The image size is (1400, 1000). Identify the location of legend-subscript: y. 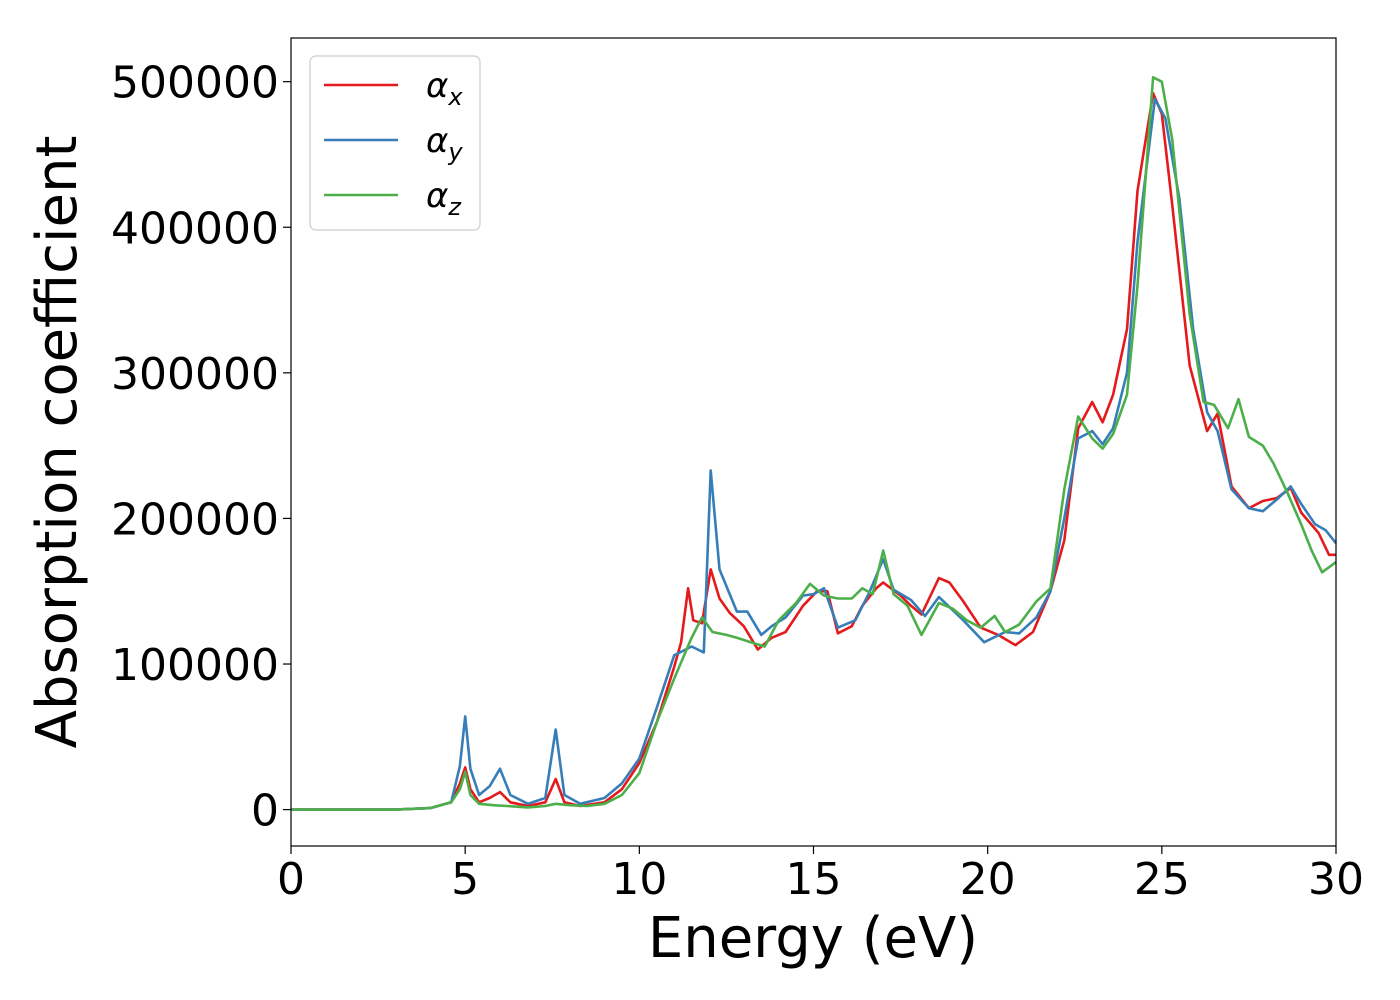
(455, 152).